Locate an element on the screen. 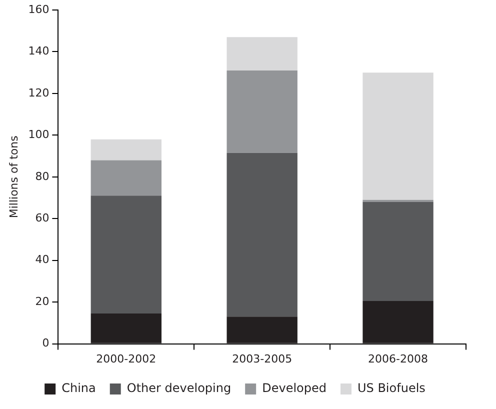 This screenshot has height=409, width=496. x-tick-label: 2003-2005 is located at coordinates (262, 359).